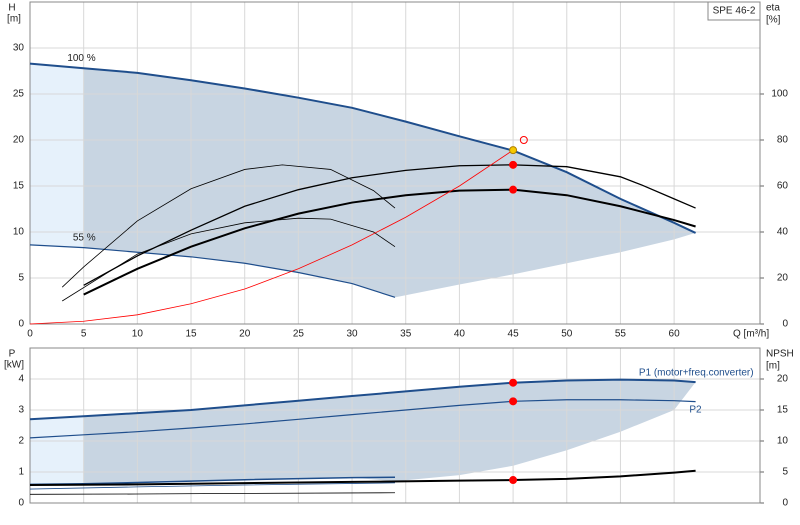 The image size is (800, 525). What do you see at coordinates (783, 186) in the screenshot?
I see `y2-tick-label: 60` at bounding box center [783, 186].